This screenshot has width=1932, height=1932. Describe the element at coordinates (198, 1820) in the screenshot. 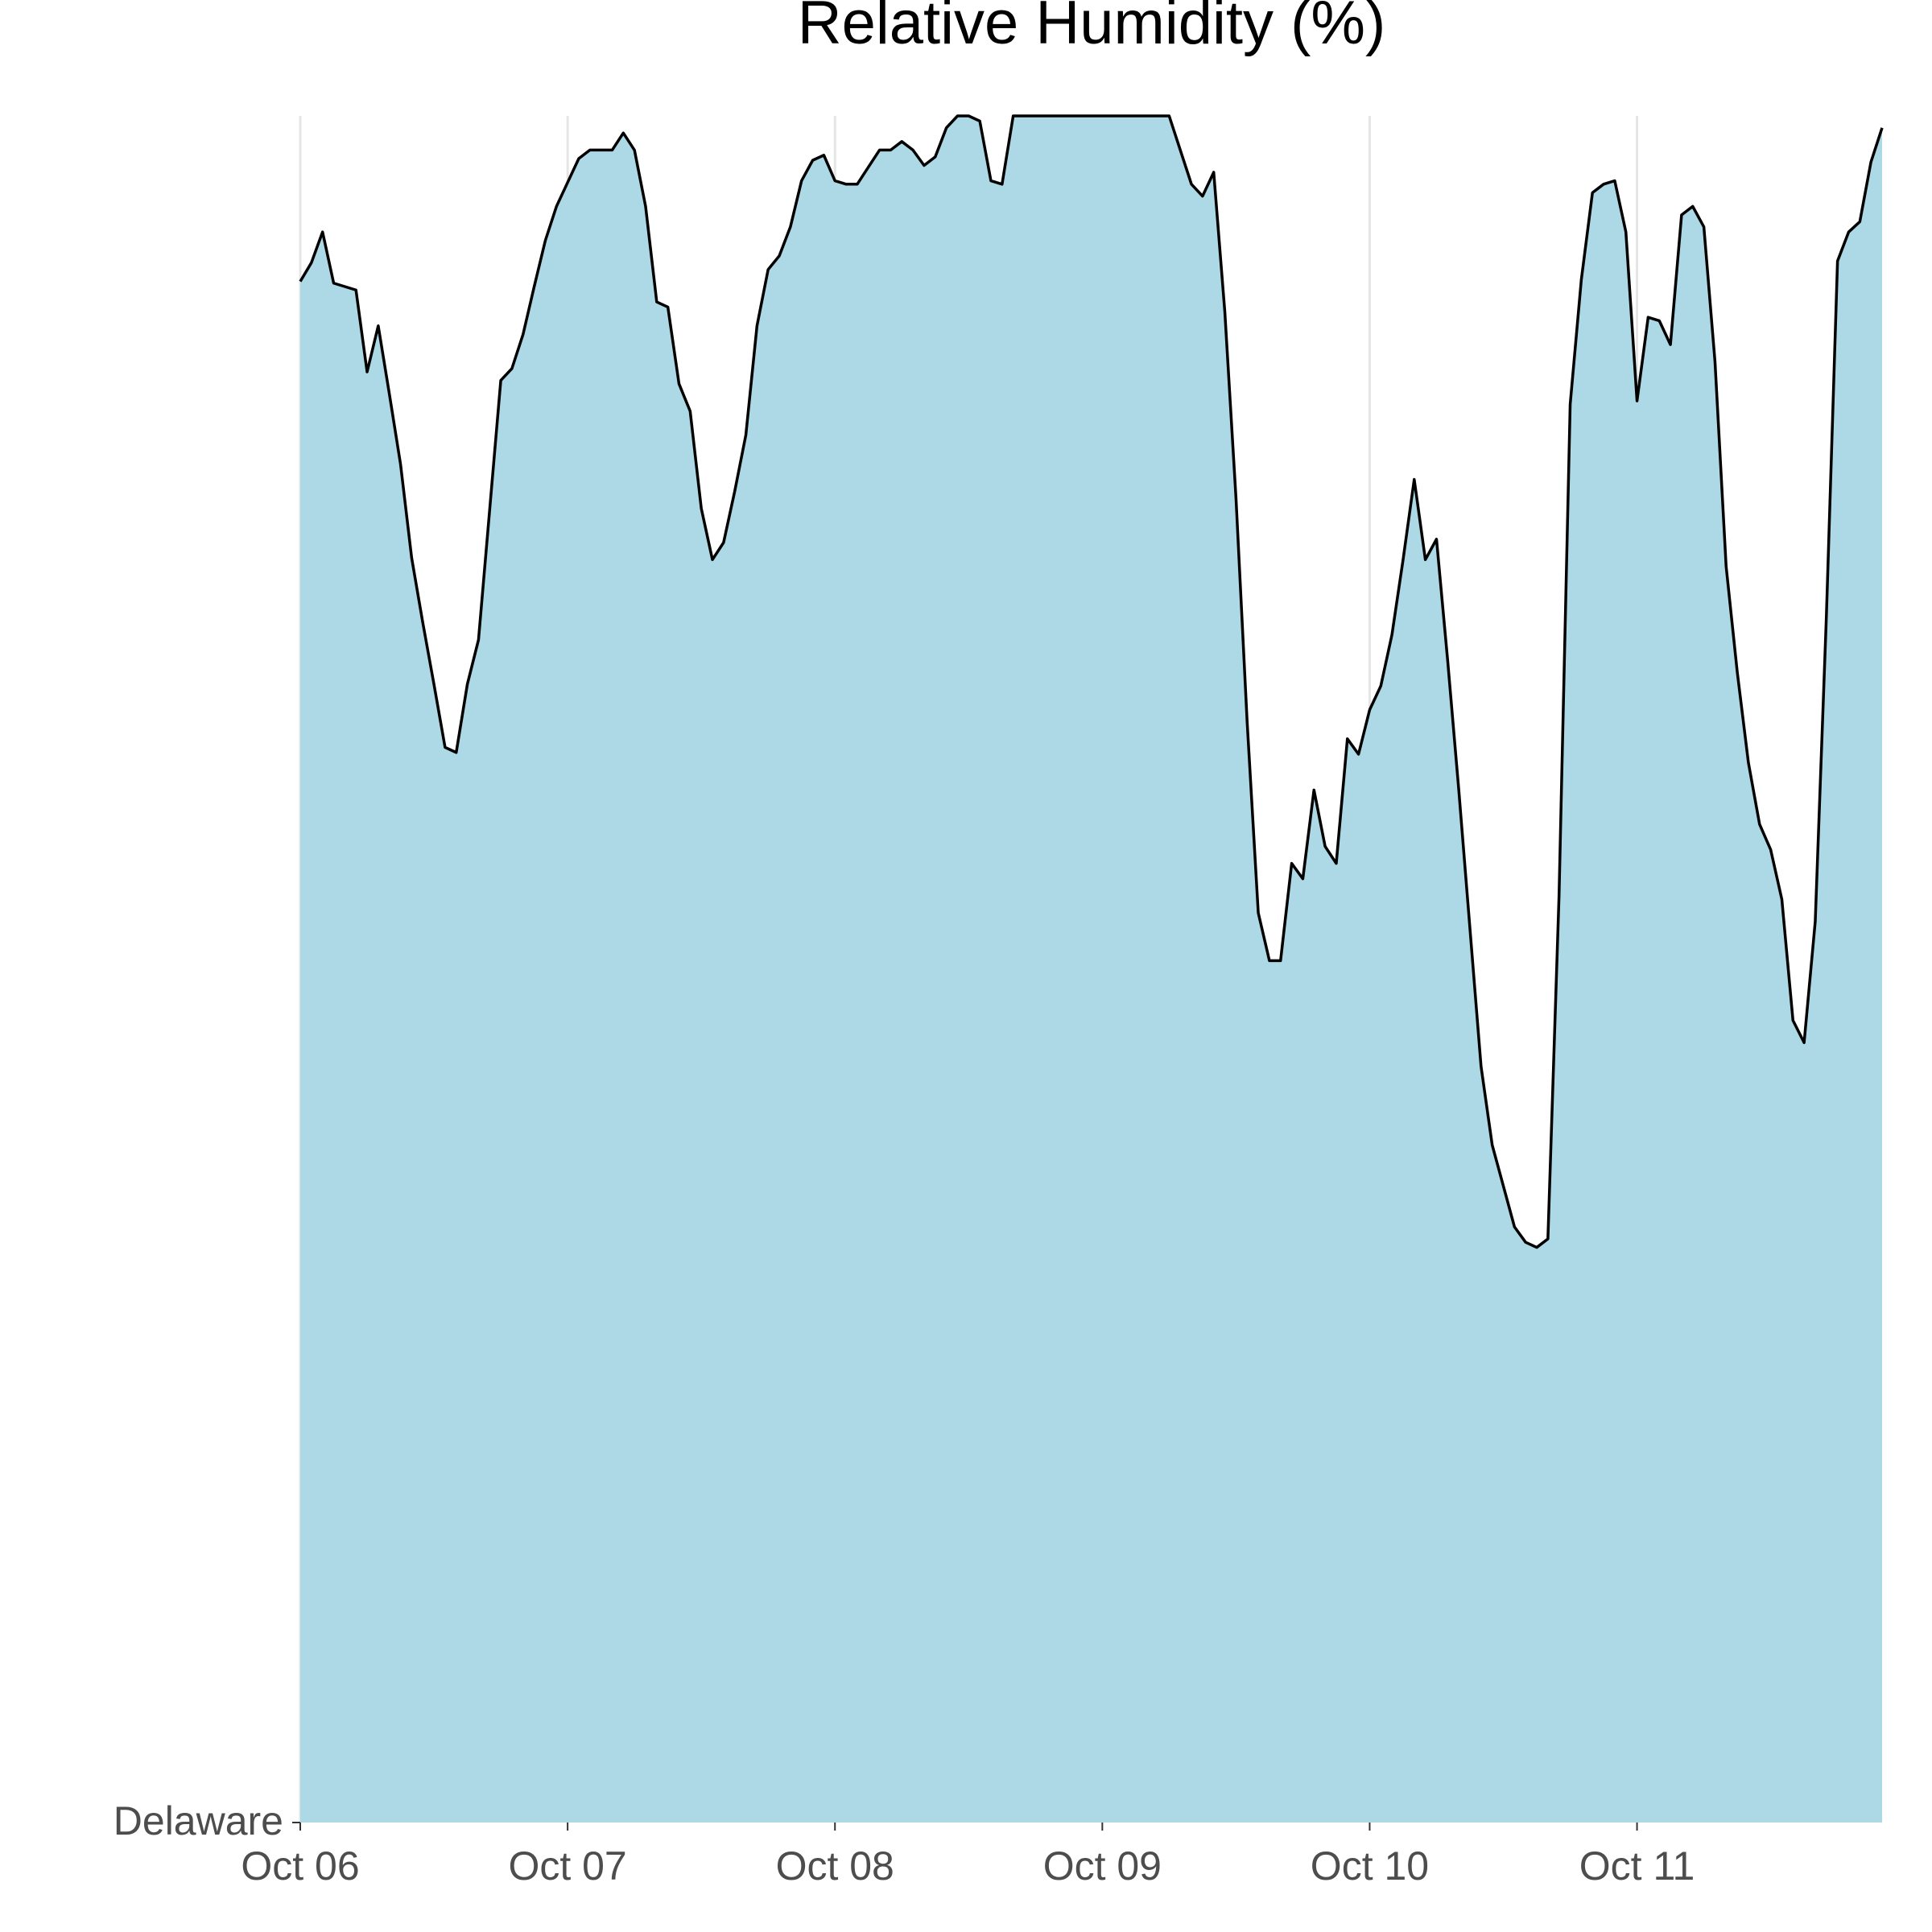

I see `y-category-label: Delaware` at that location.